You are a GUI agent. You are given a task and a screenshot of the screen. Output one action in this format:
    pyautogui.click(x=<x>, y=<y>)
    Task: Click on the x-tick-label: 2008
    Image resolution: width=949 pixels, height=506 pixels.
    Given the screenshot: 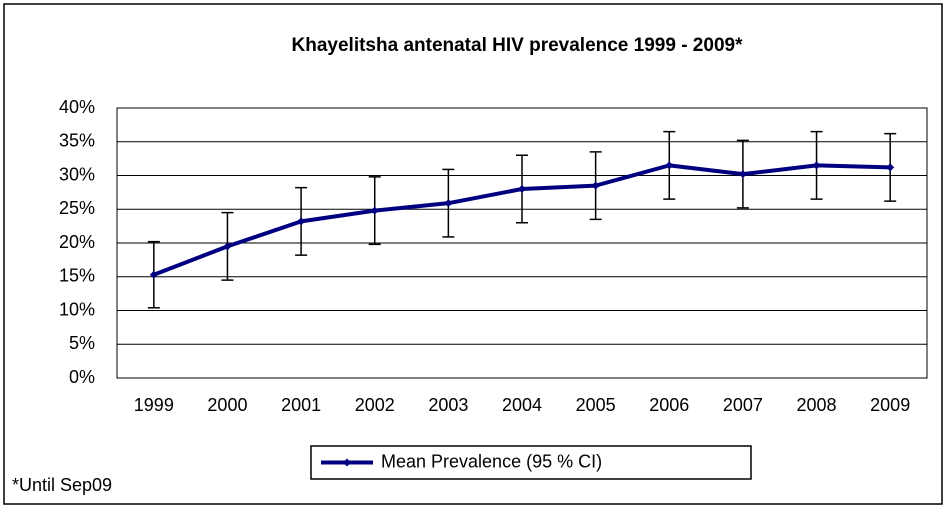 What is the action you would take?
    pyautogui.click(x=817, y=405)
    